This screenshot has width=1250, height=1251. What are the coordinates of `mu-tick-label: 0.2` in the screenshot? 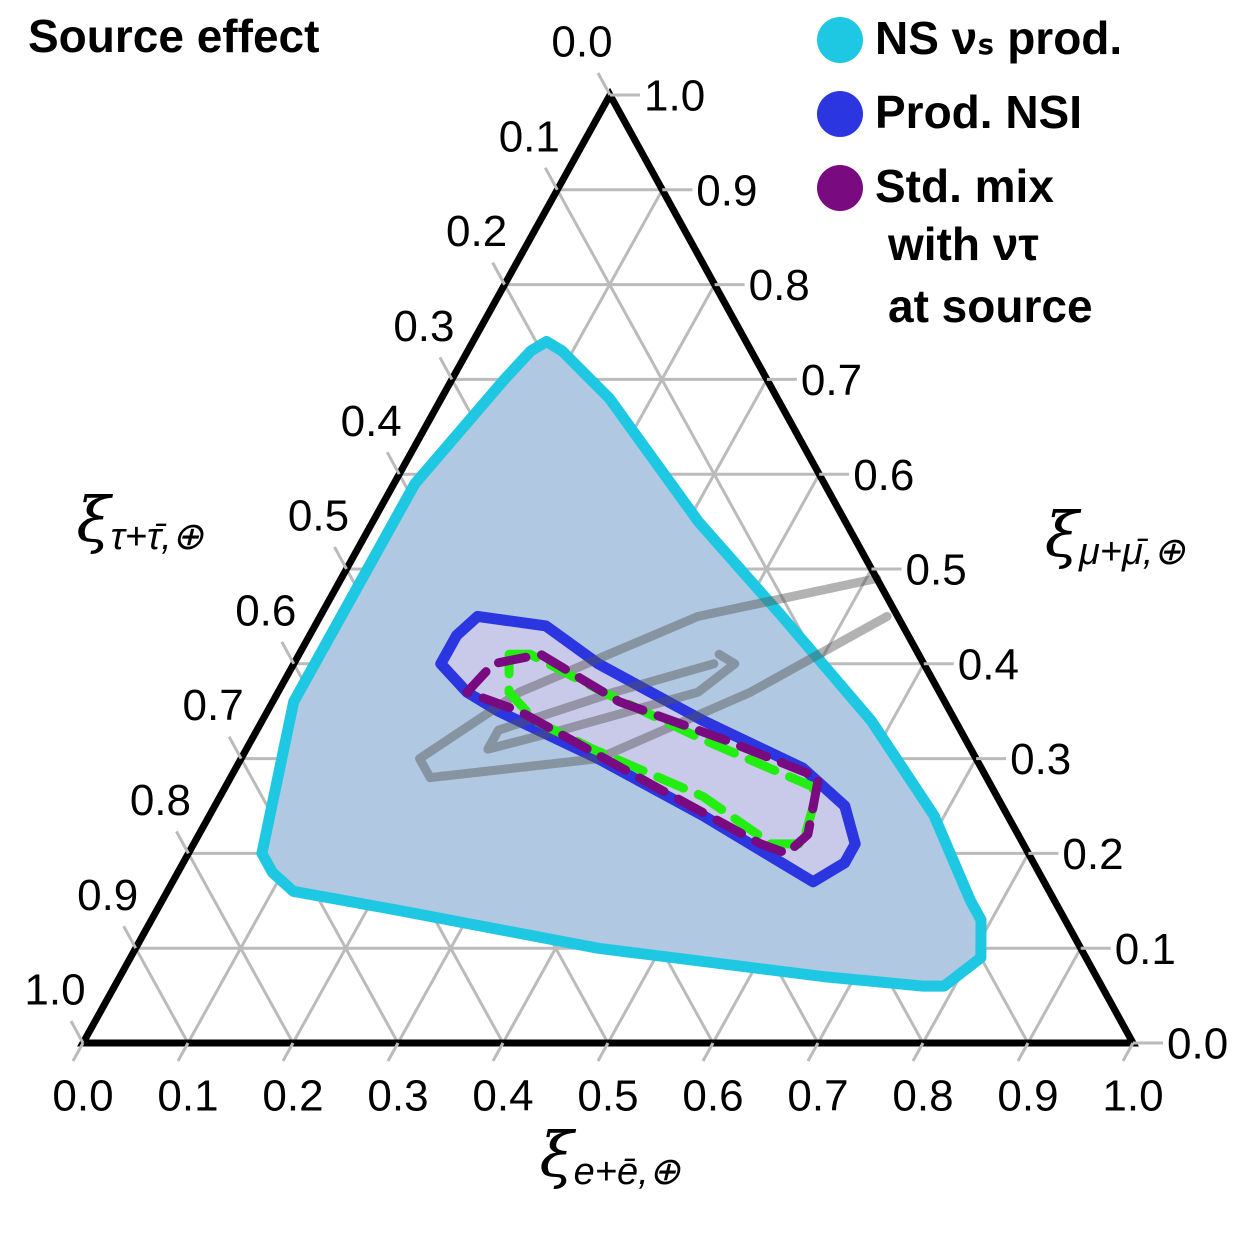 It's located at (1092, 854).